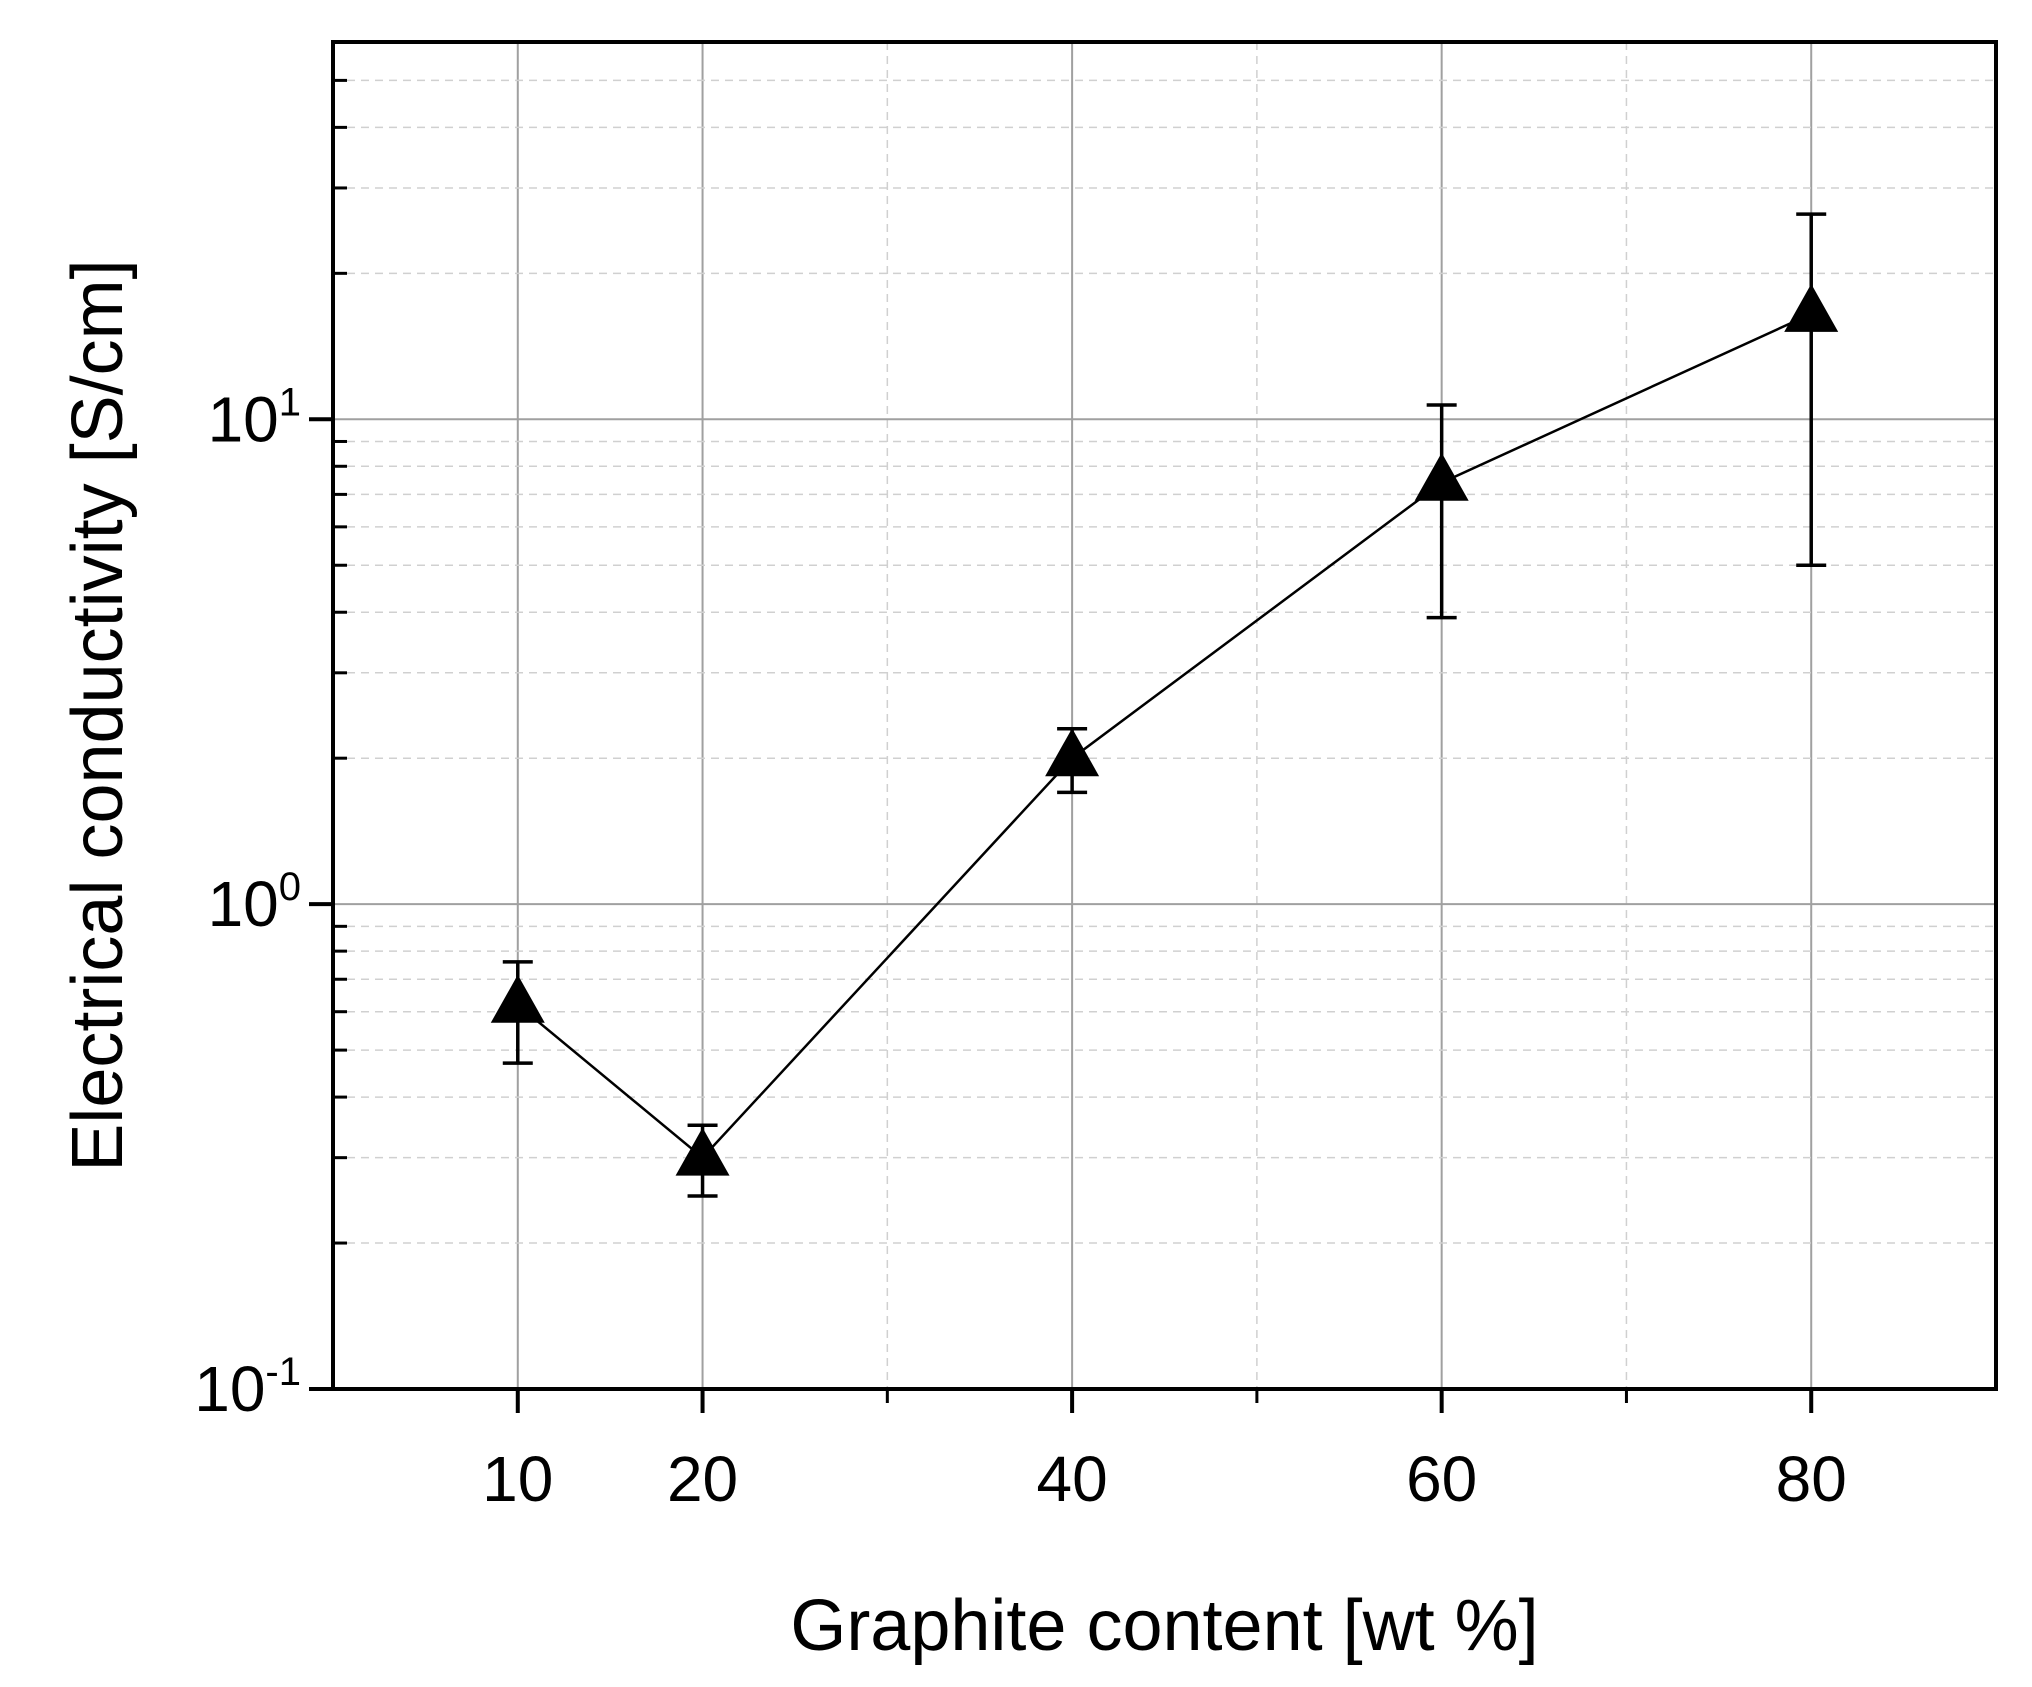 This screenshot has height=1687, width=2032. I want to click on y-tick-label: 10⁰, so click(254, 902).